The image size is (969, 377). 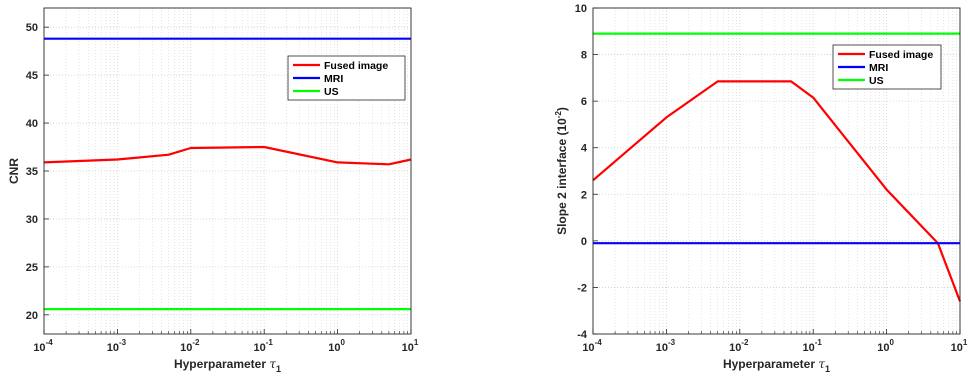 I want to click on y-tick-label: 2, so click(x=584, y=195).